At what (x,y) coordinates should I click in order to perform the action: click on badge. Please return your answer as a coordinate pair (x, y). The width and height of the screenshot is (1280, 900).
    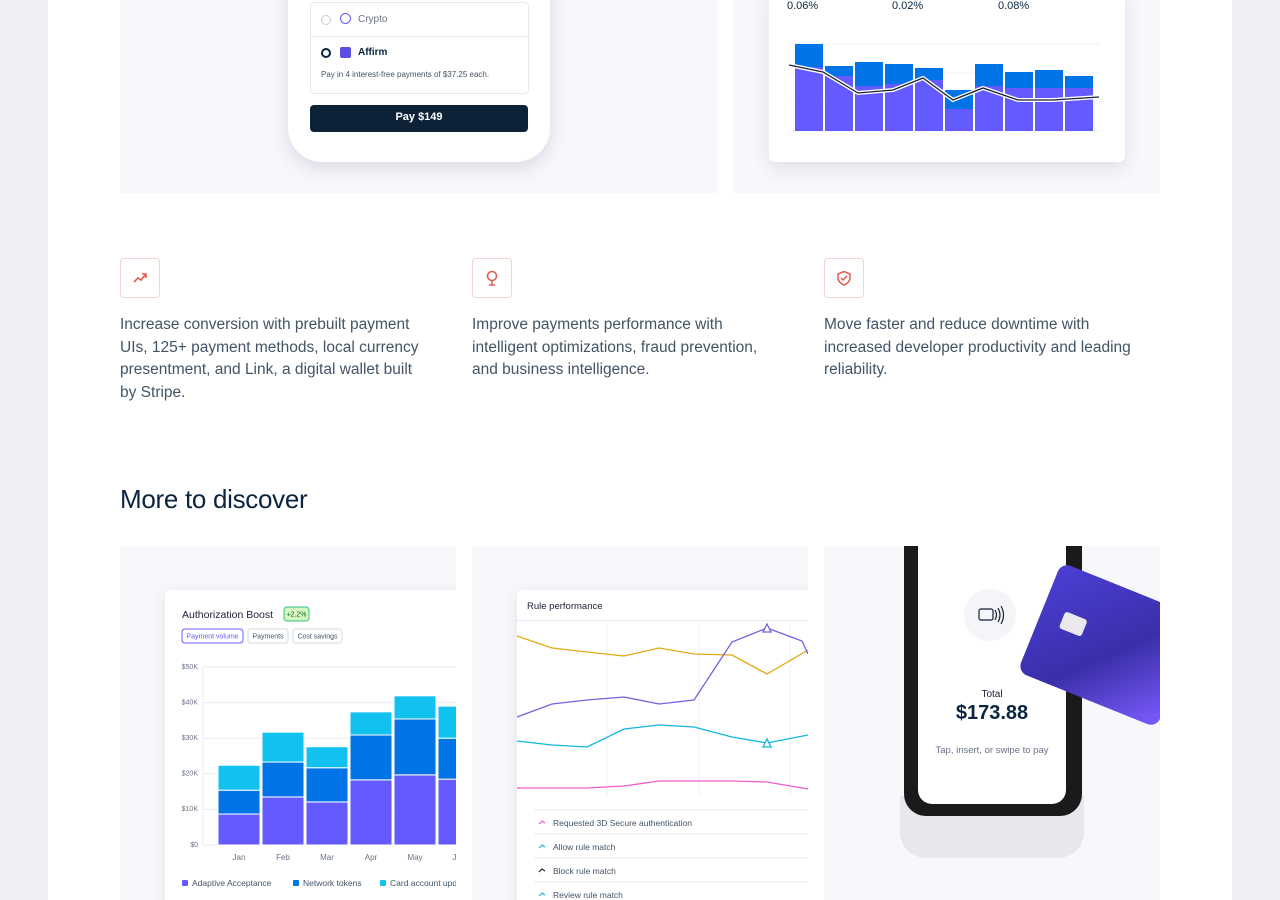
    Looking at the image, I should click on (296, 614).